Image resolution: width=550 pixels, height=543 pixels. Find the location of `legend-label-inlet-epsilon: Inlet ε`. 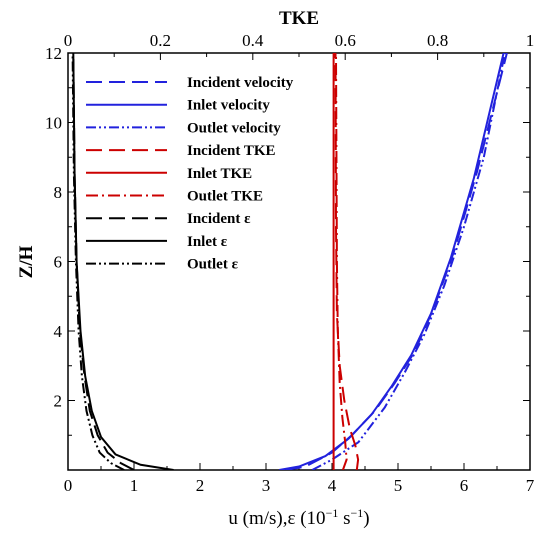

legend-label-inlet-epsilon: Inlet ε is located at coordinates (207, 242).